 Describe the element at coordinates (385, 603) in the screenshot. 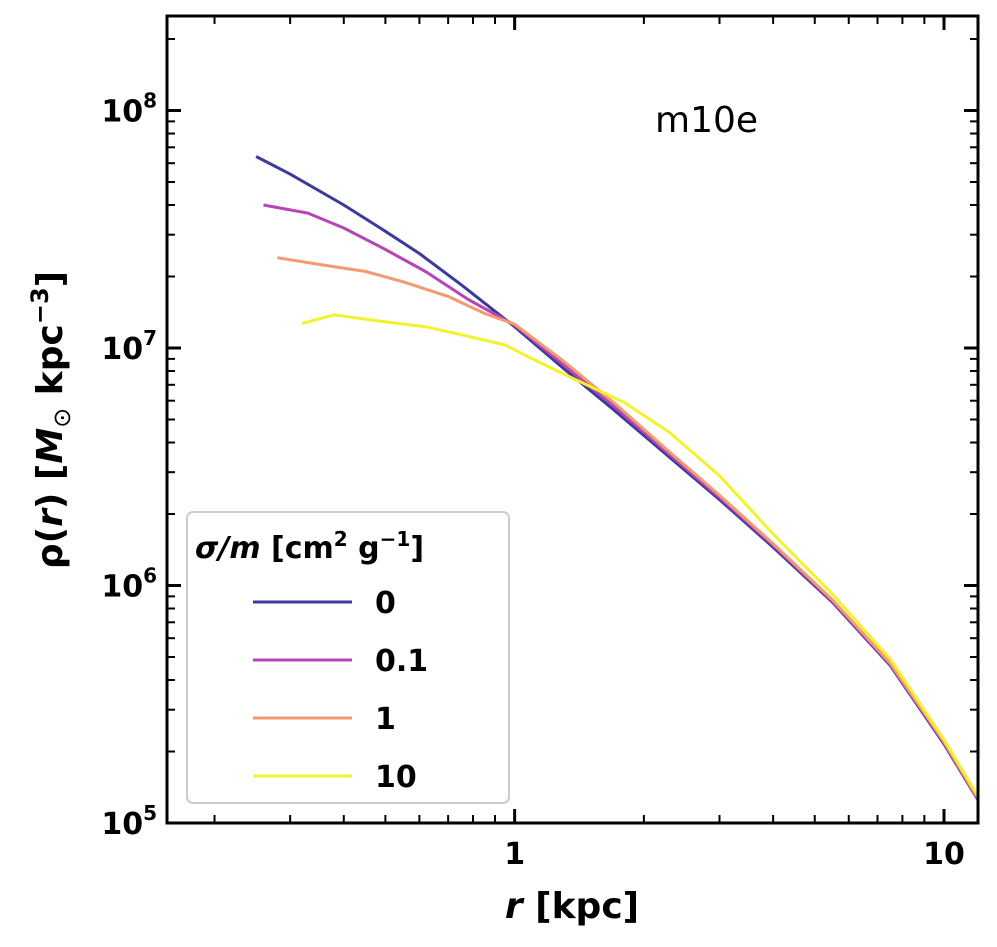

I see `legend-label-0: 0` at that location.